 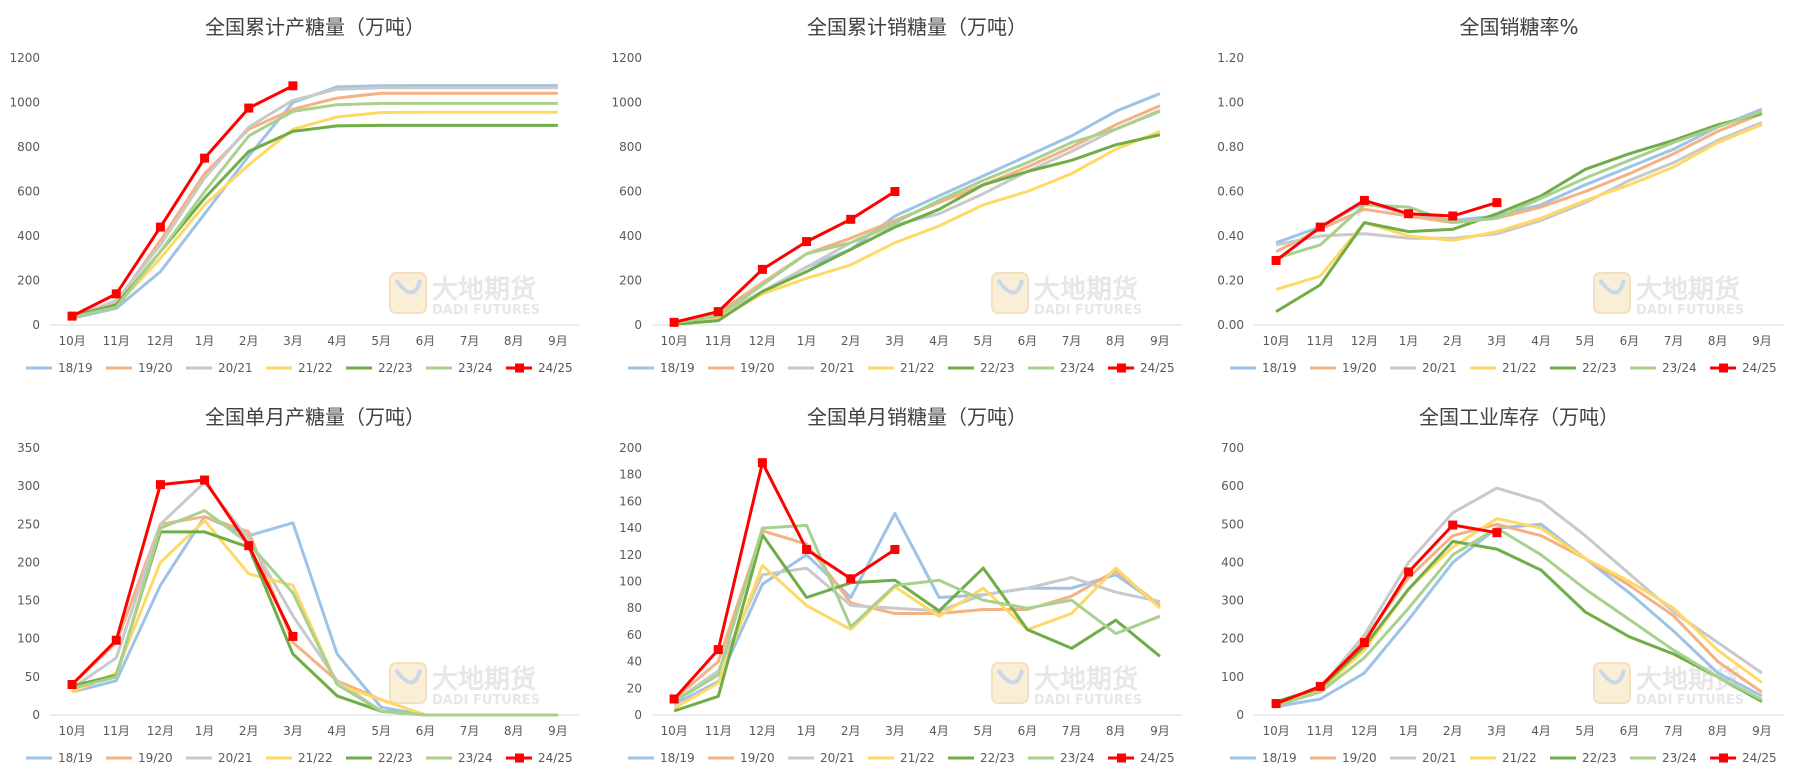 What do you see at coordinates (630, 528) in the screenshot?
I see `y-tick-label: 140` at bounding box center [630, 528].